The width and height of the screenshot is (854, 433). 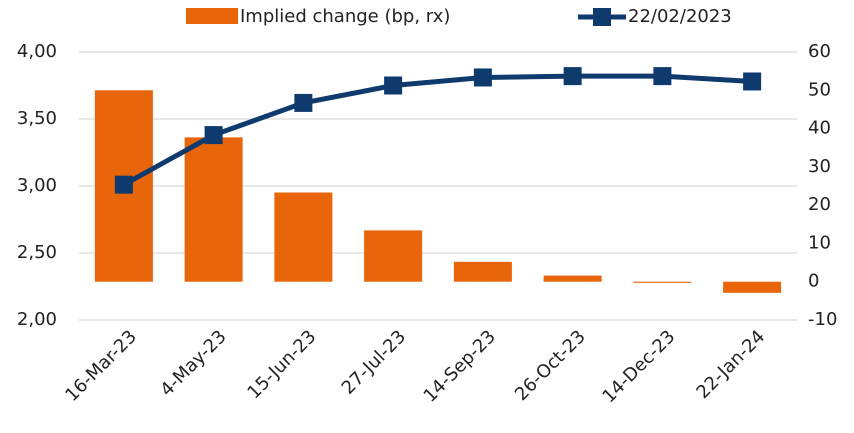 I want to click on legend-label: 22/02/2023, so click(x=680, y=16).